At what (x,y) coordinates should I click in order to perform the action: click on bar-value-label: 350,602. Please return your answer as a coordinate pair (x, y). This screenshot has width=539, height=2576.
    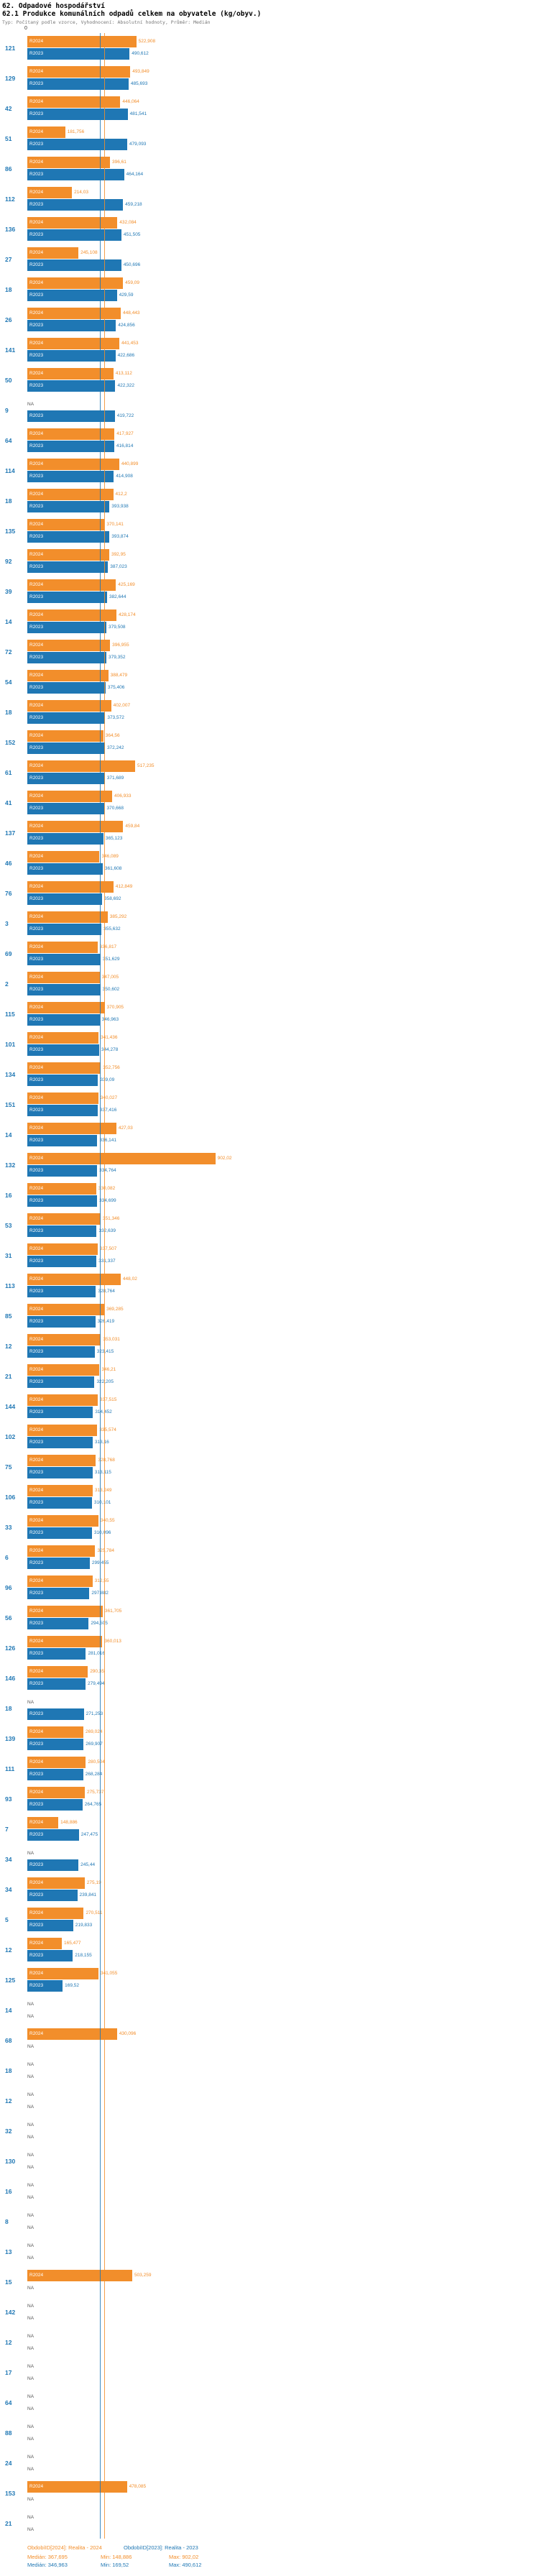
    Looking at the image, I should click on (111, 989).